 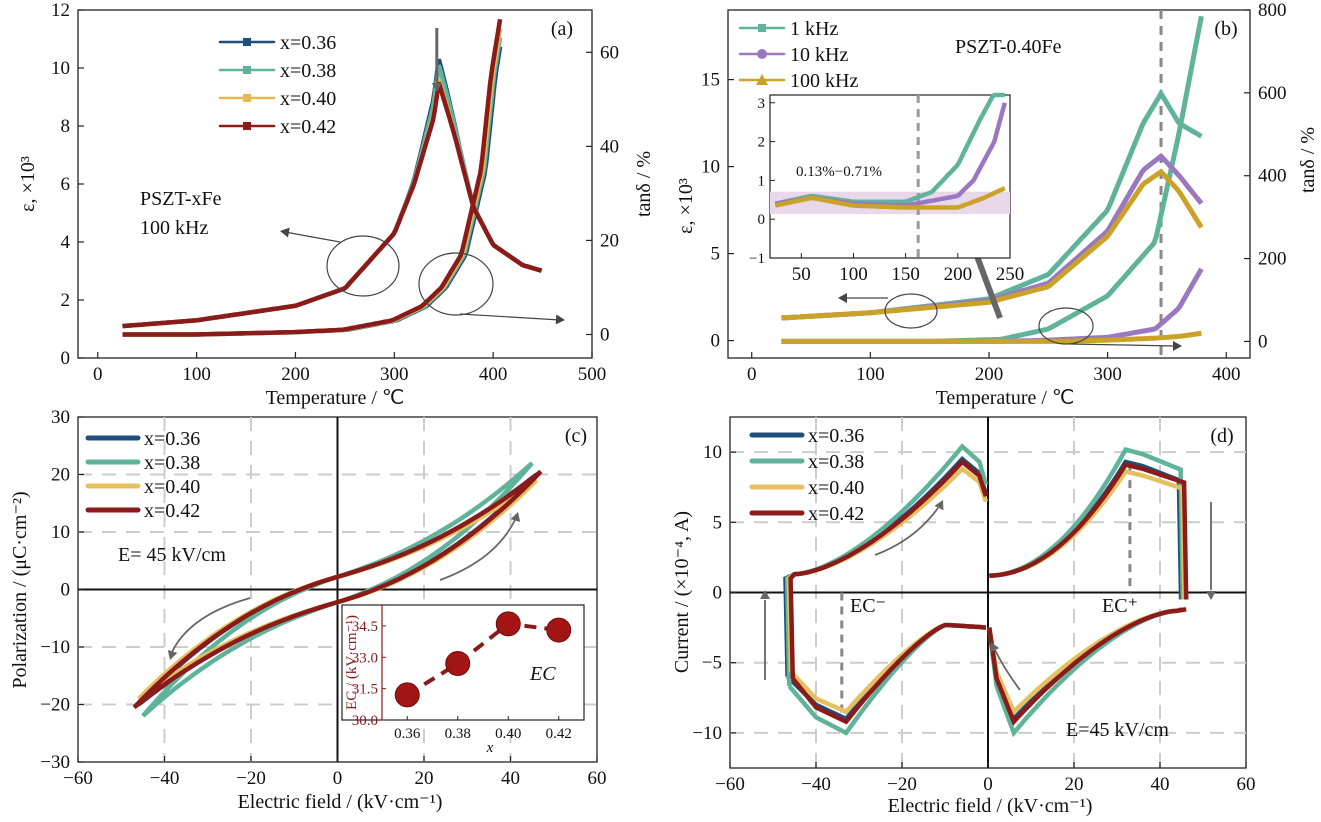 I want to click on c-x-tick-label: −60, so click(x=78, y=778).